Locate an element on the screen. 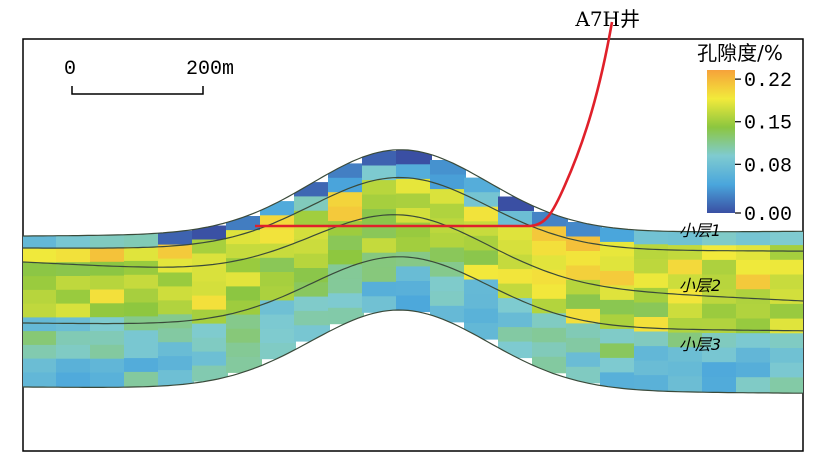 This screenshot has height=473, width=827. colorbar-ramp is located at coordinates (721, 141).